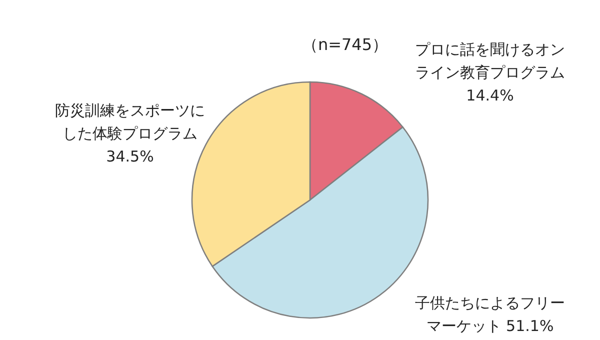  What do you see at coordinates (345, 44) in the screenshot?
I see `chart-title: （n=745）` at bounding box center [345, 44].